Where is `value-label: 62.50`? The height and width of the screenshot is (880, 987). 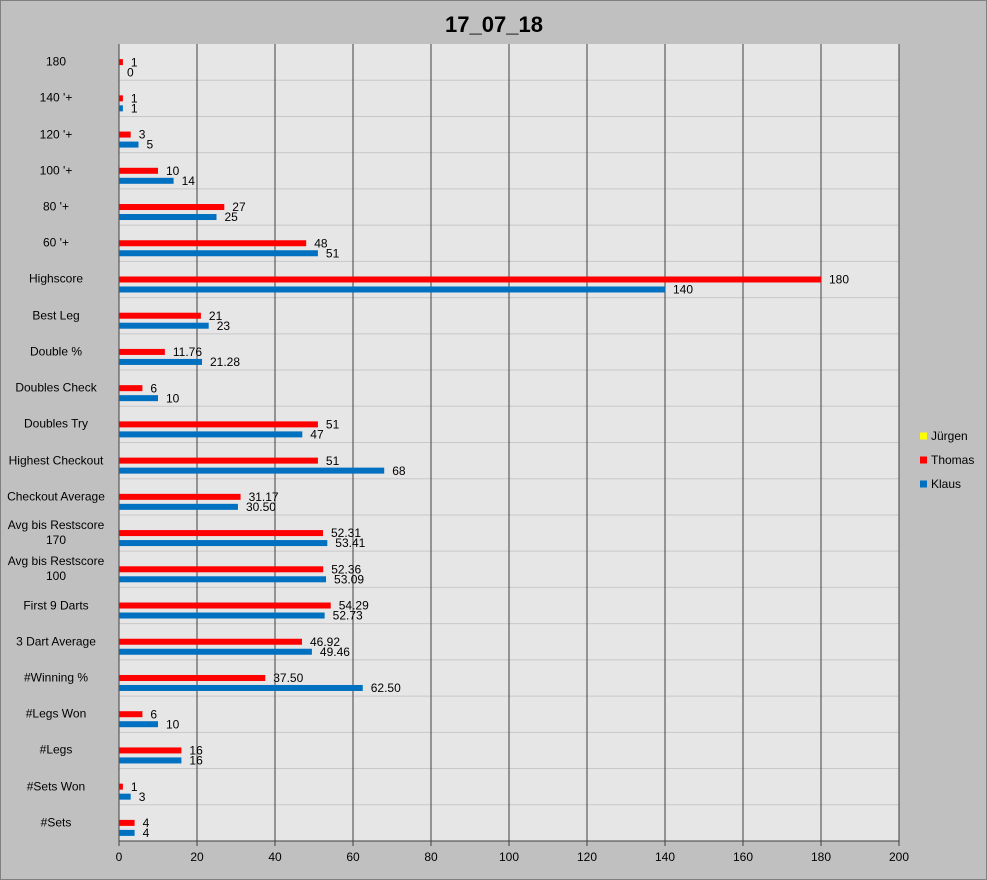
value-label: 62.50 is located at coordinates (386, 688).